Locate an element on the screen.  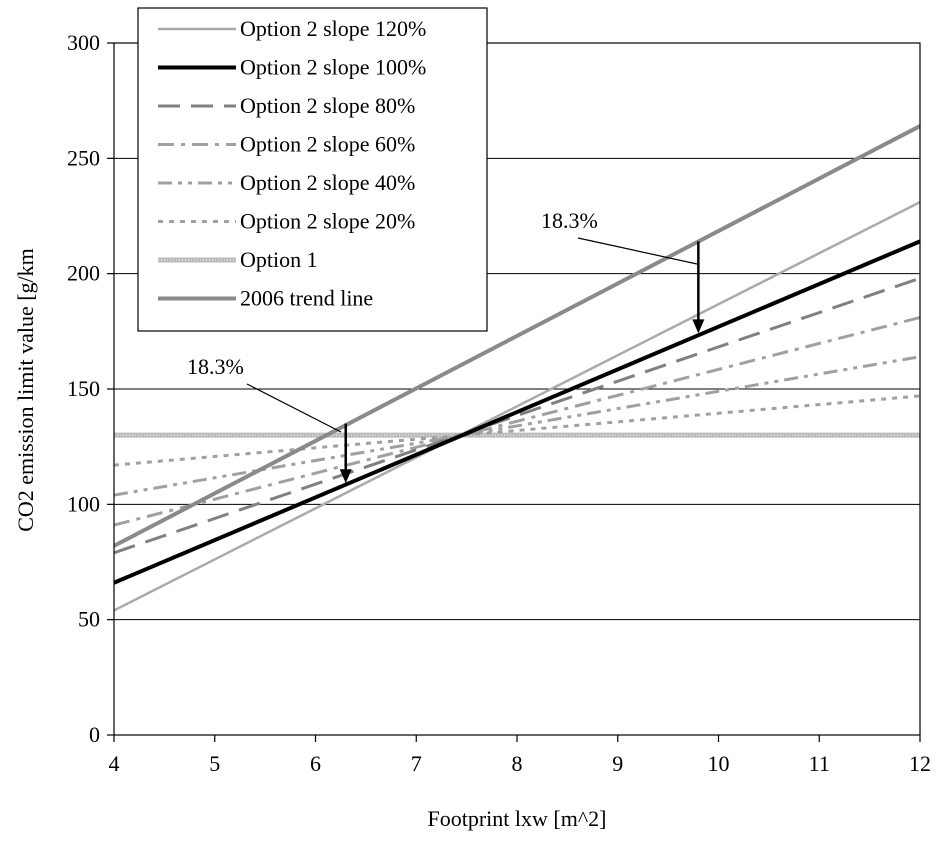
x-tick-label: 5 is located at coordinates (214, 763).